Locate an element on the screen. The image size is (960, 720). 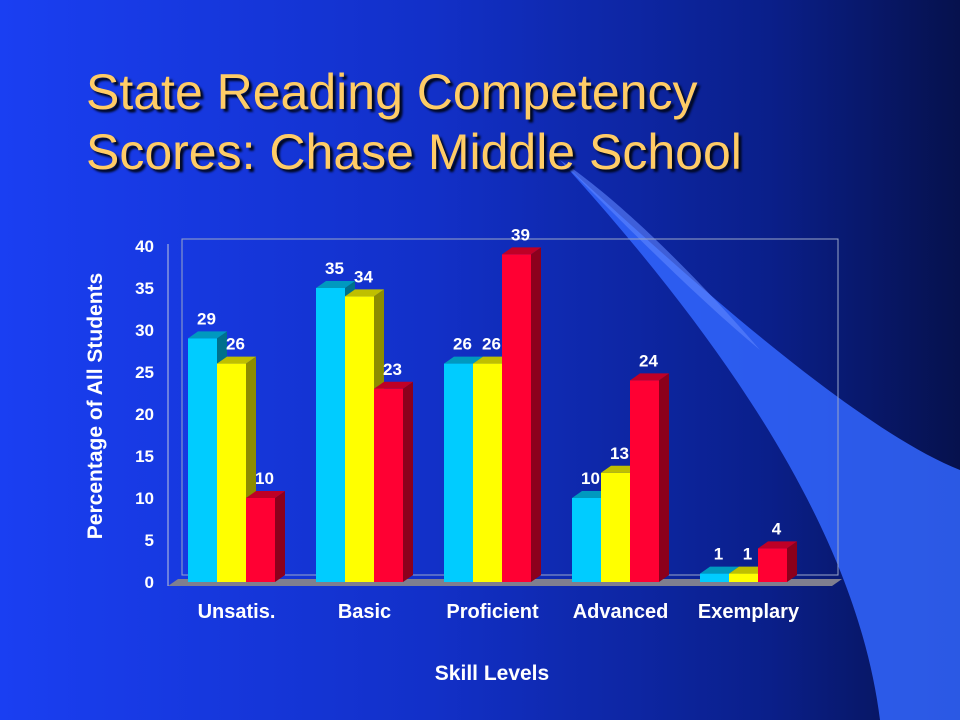
x-tick-label: Advanced is located at coordinates (621, 612).